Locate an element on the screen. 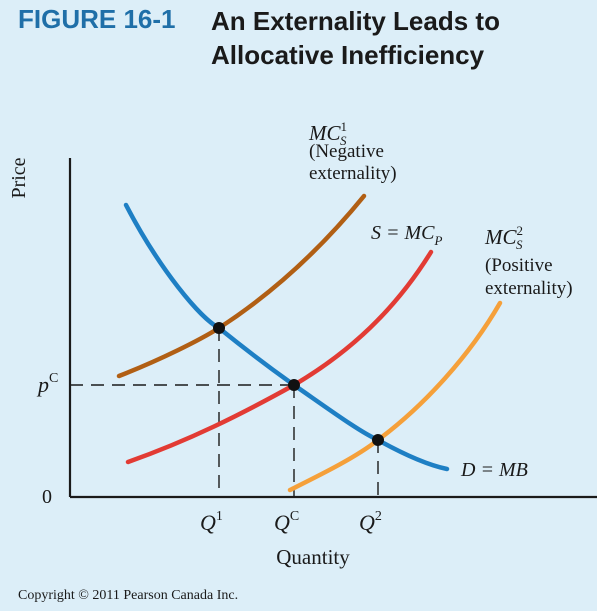 This screenshot has height=611, width=597. q1-tick-sup: 1 is located at coordinates (219, 516).